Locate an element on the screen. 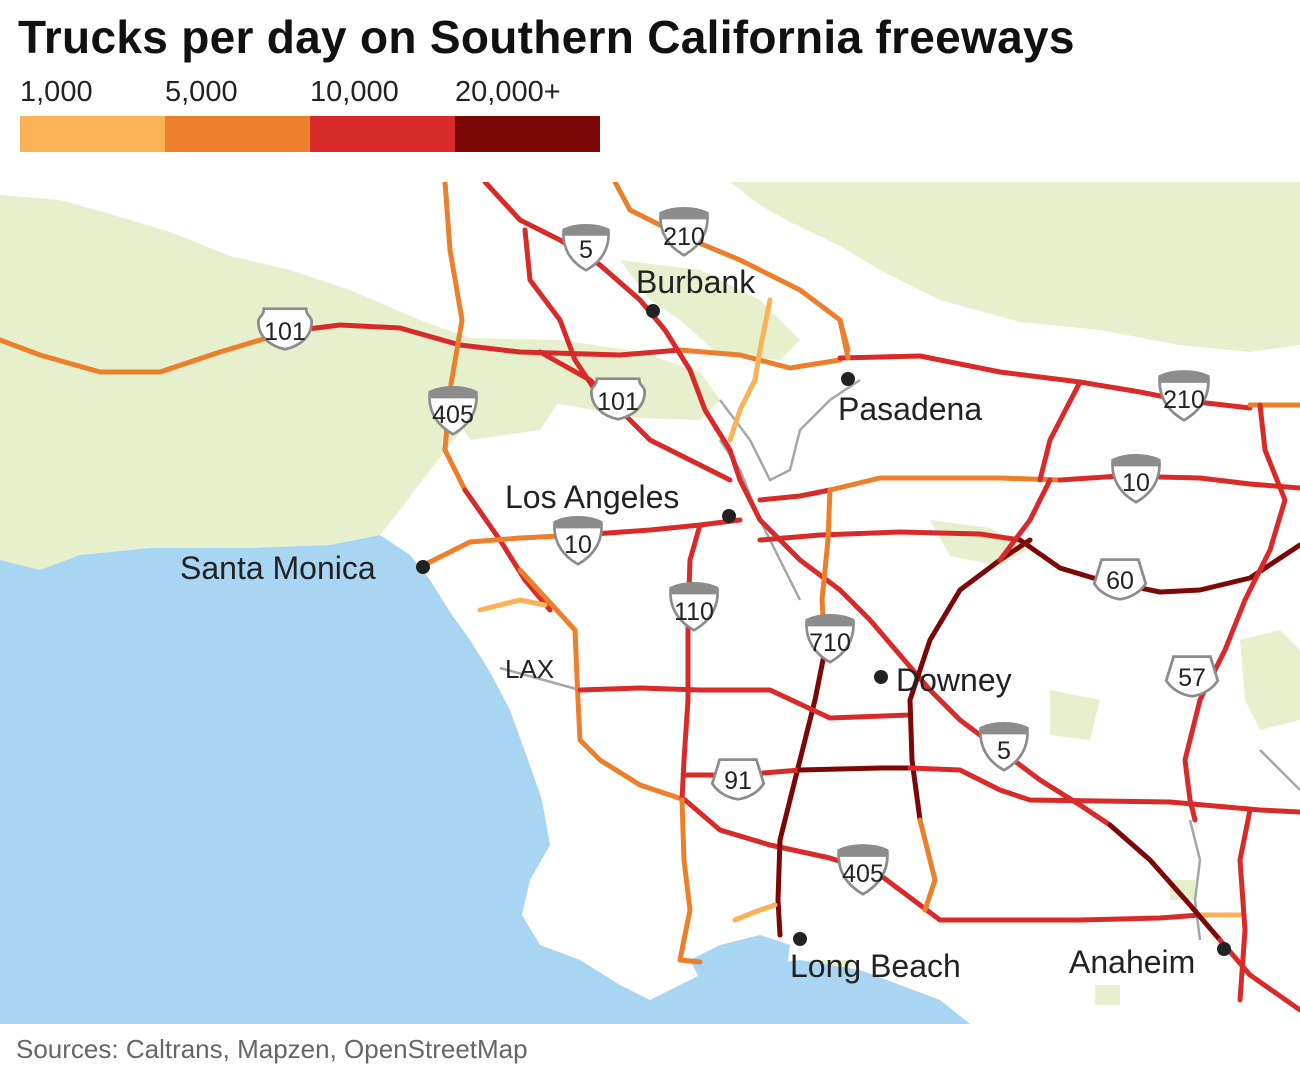 Image resolution: width=1300 pixels, height=1078 pixels. legend-label-1000: 1,000 is located at coordinates (56, 92).